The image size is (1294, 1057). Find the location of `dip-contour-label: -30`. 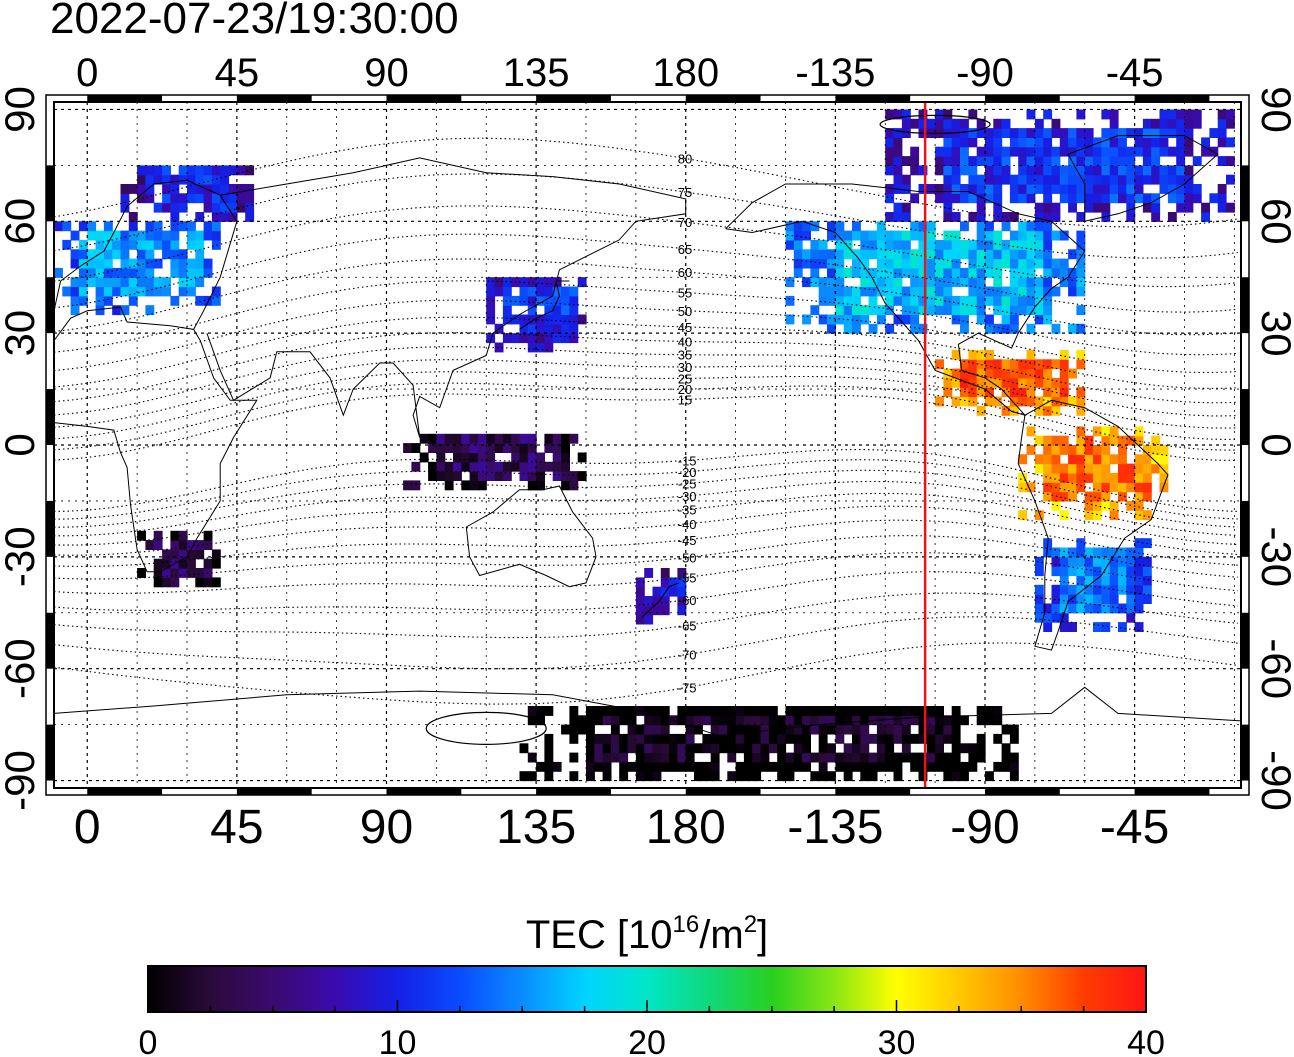

dip-contour-label: -30 is located at coordinates (687, 496).